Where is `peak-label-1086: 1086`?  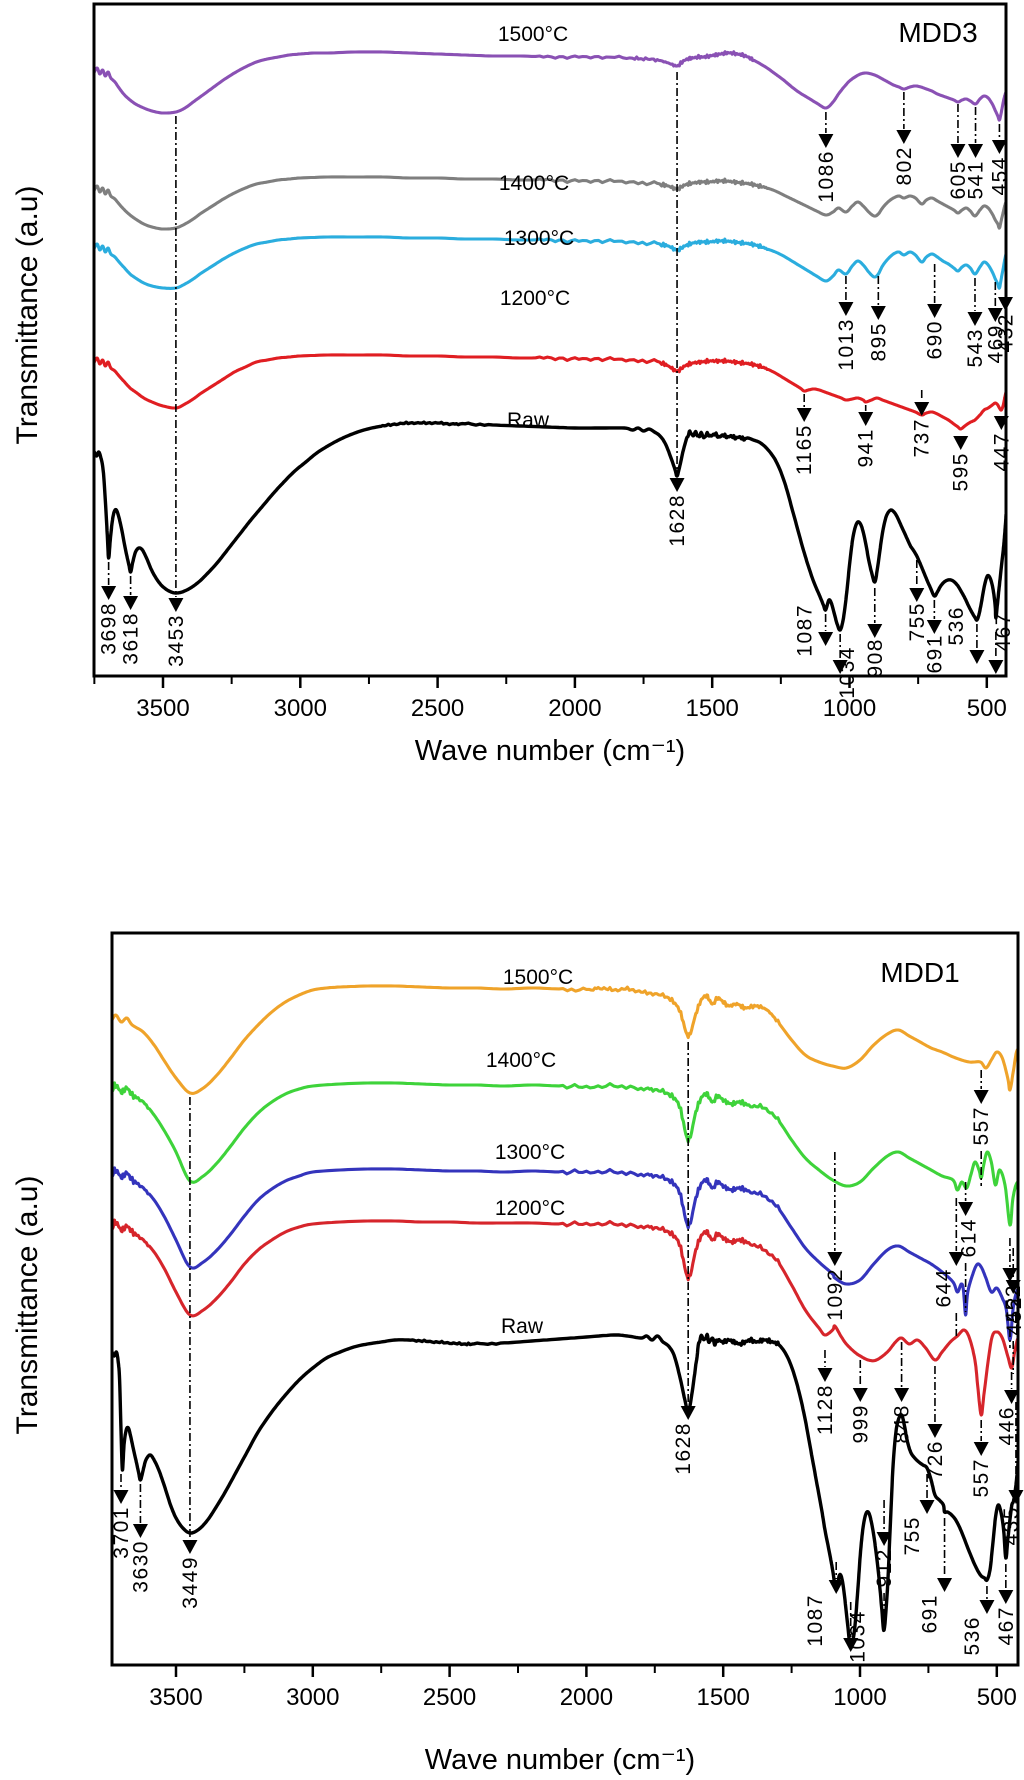 peak-label-1086: 1086 is located at coordinates (826, 176).